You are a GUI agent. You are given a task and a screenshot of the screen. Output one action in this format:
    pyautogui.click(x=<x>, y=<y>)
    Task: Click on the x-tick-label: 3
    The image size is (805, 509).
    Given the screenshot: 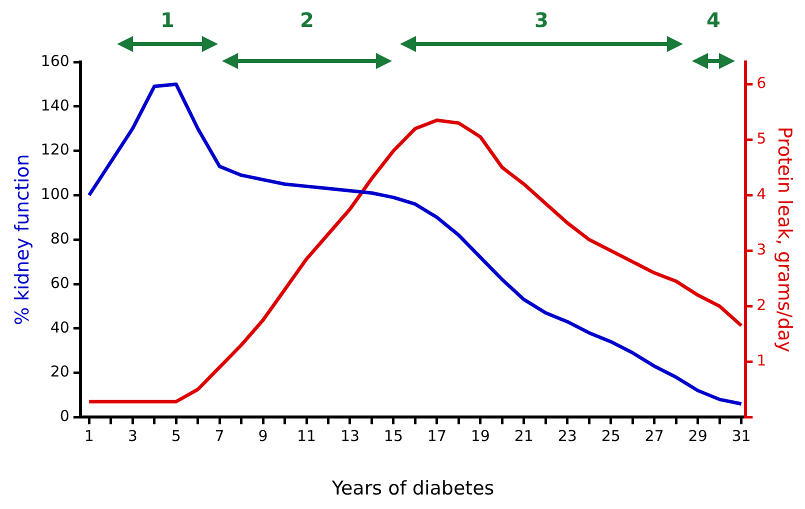 What is the action you would take?
    pyautogui.click(x=133, y=436)
    